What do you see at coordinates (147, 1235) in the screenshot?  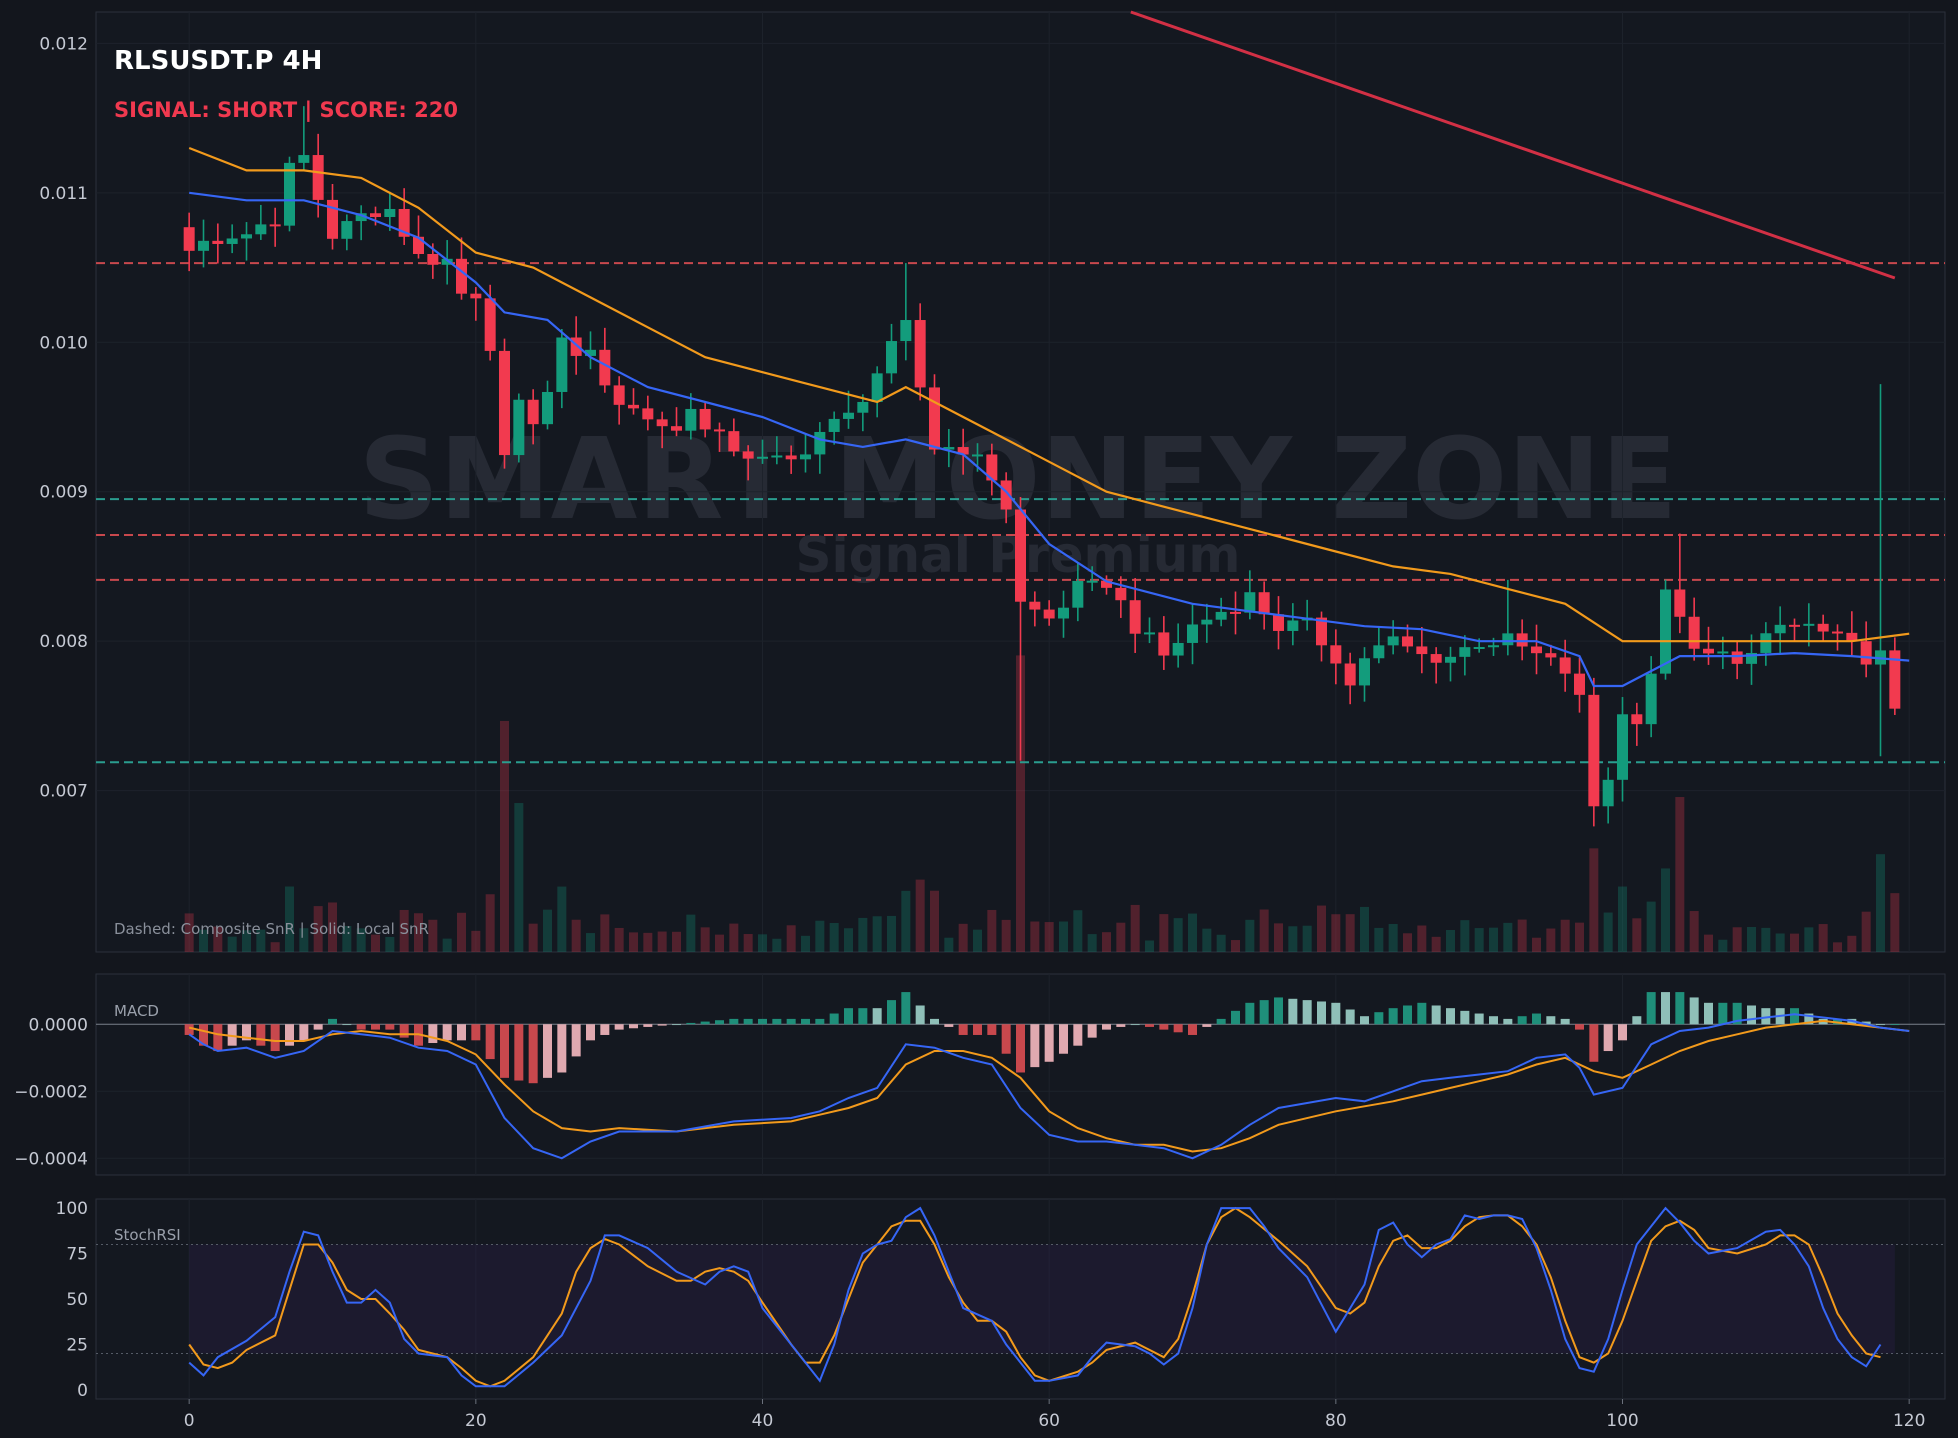 I see `stochrsi-label: StochRSI` at bounding box center [147, 1235].